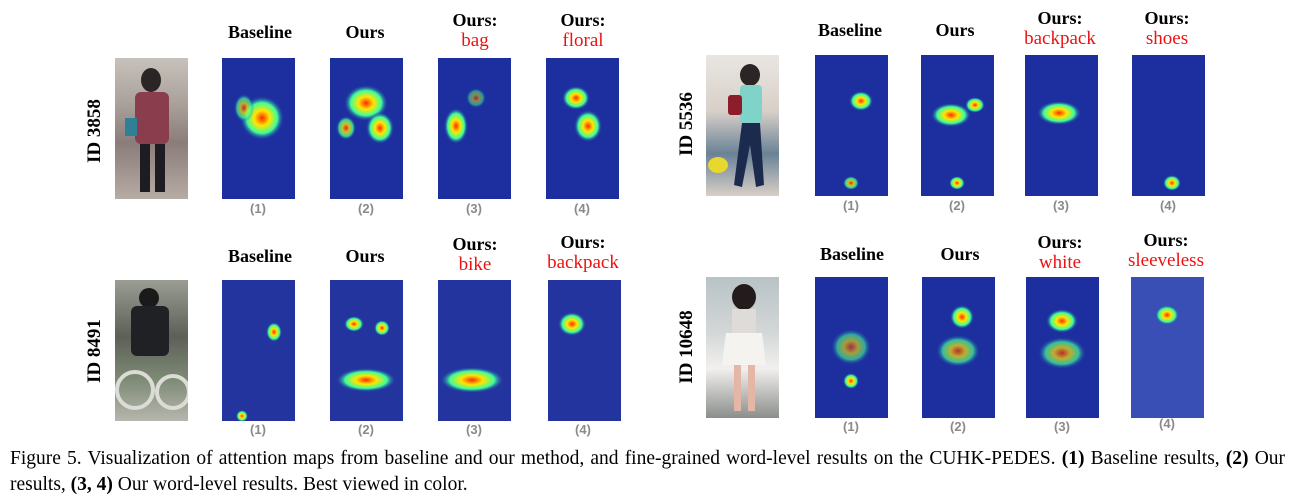 The height and width of the screenshot is (503, 1293). I want to click on col-title-ours-word-2: Ours: sleeveless, so click(1166, 251).